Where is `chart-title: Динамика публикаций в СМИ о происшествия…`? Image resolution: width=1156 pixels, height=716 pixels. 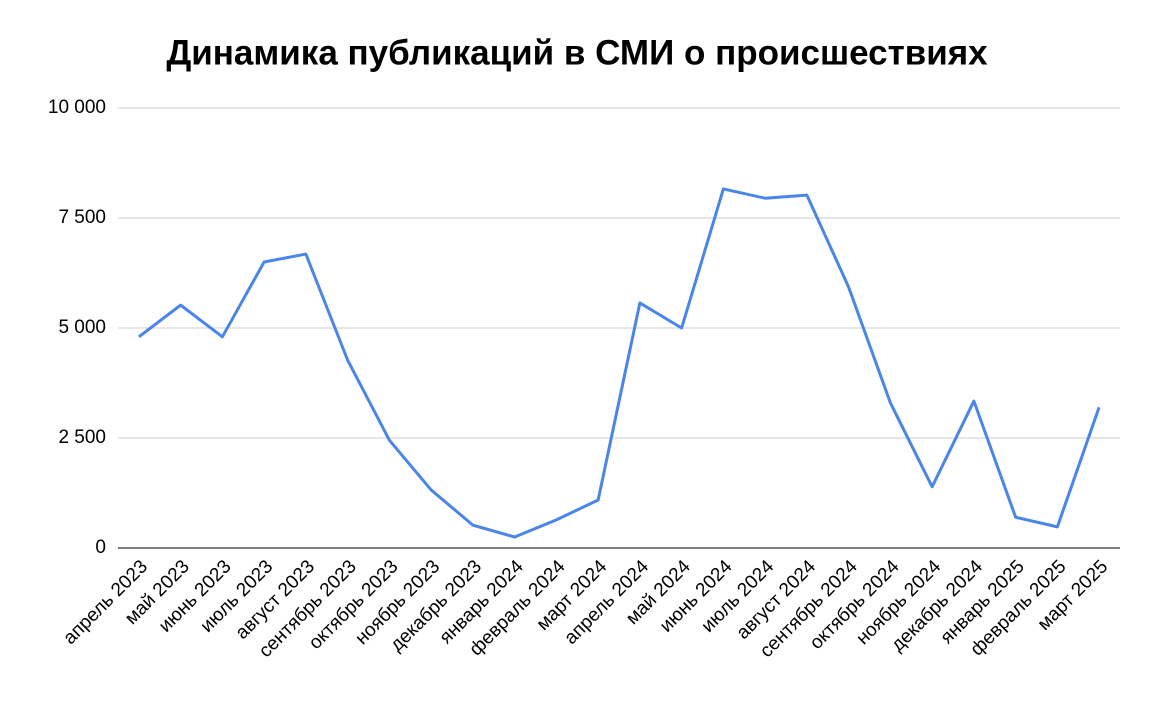 chart-title: Динамика публикаций в СМИ о происшествия… is located at coordinates (577, 52).